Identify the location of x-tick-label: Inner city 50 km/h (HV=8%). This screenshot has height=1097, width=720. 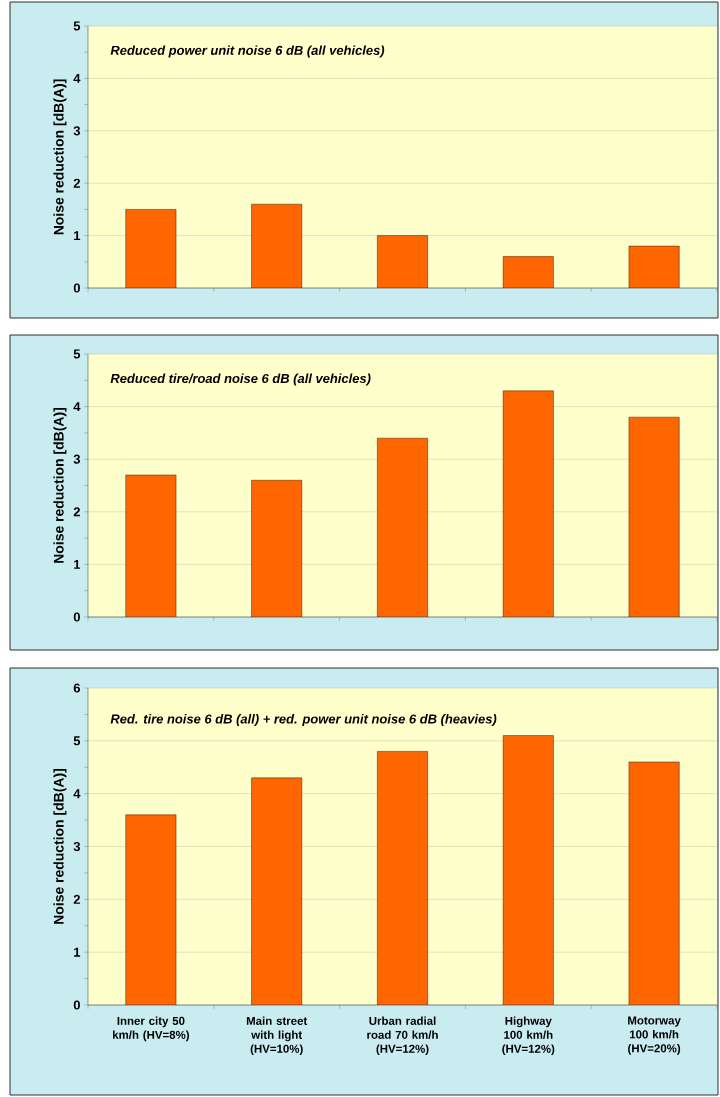
(151, 1029).